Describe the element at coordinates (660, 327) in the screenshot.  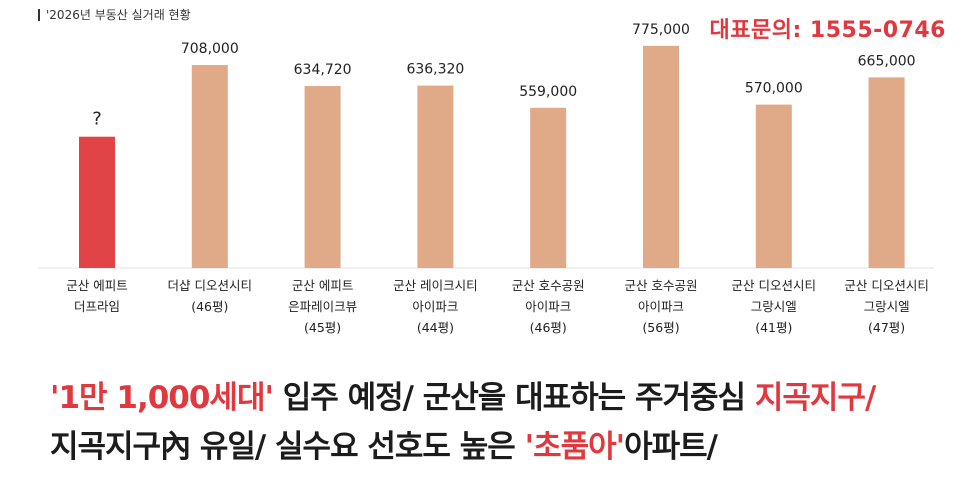
I see `category-label: (56평)` at that location.